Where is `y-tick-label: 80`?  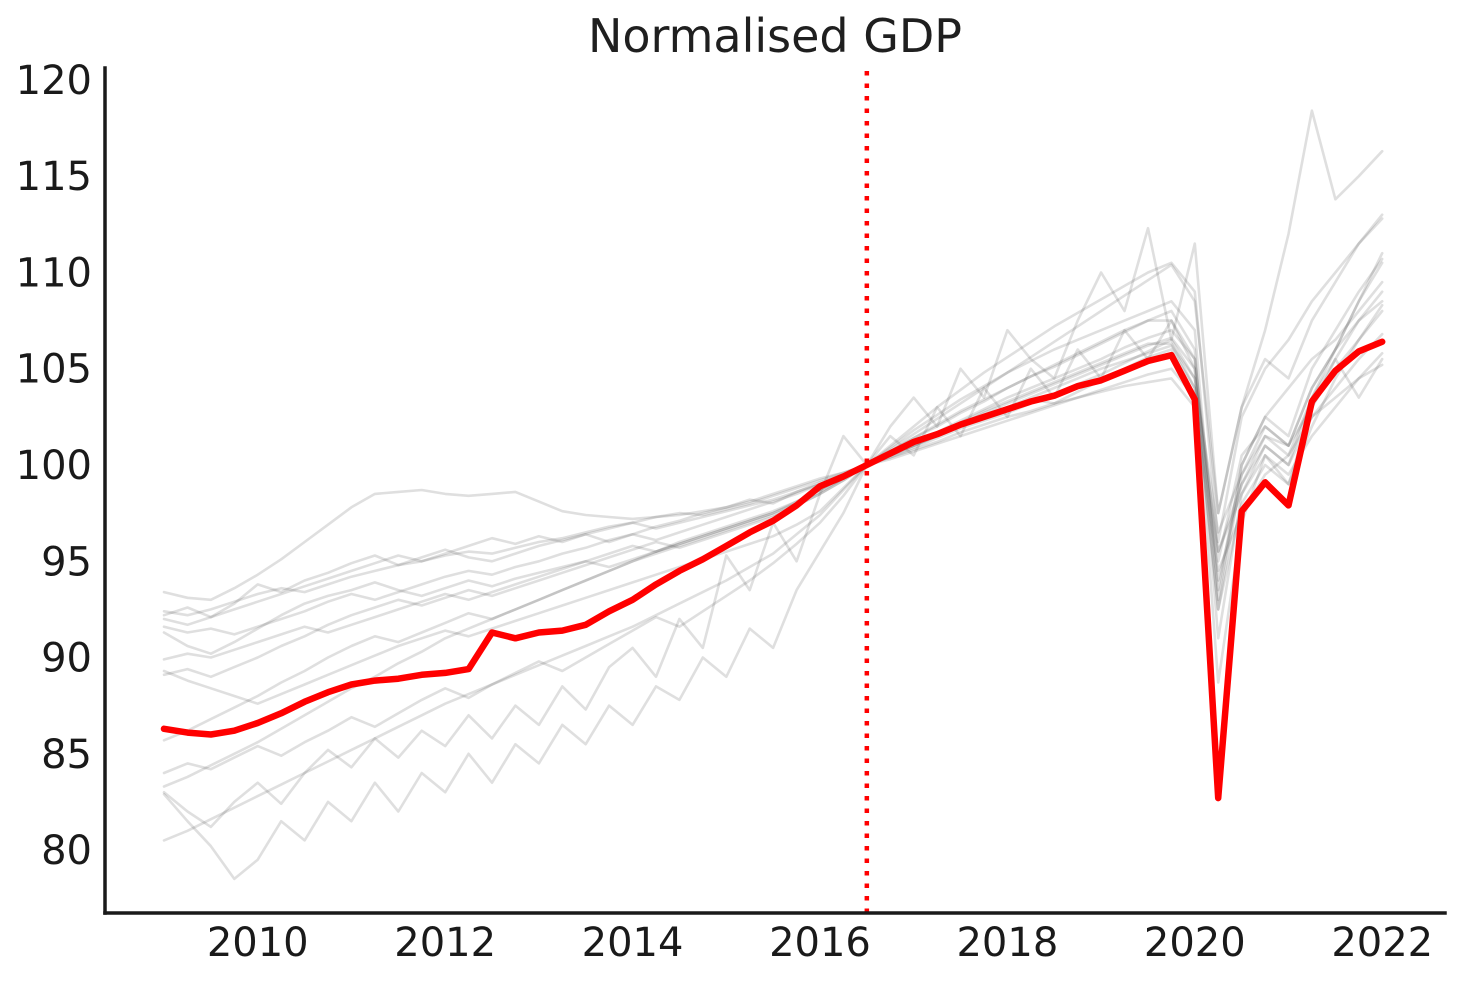
y-tick-label: 80 is located at coordinates (66, 851).